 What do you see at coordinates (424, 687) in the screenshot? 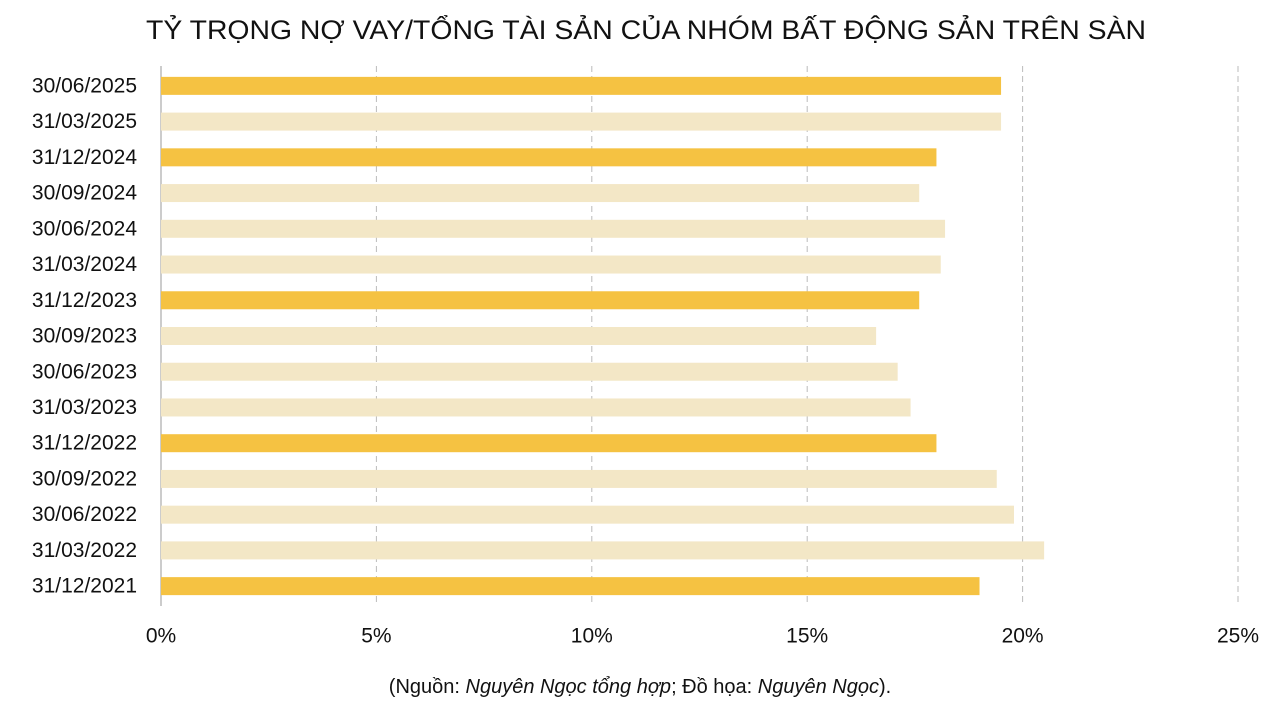
I see `source-text: (Nguồn:` at bounding box center [424, 687].